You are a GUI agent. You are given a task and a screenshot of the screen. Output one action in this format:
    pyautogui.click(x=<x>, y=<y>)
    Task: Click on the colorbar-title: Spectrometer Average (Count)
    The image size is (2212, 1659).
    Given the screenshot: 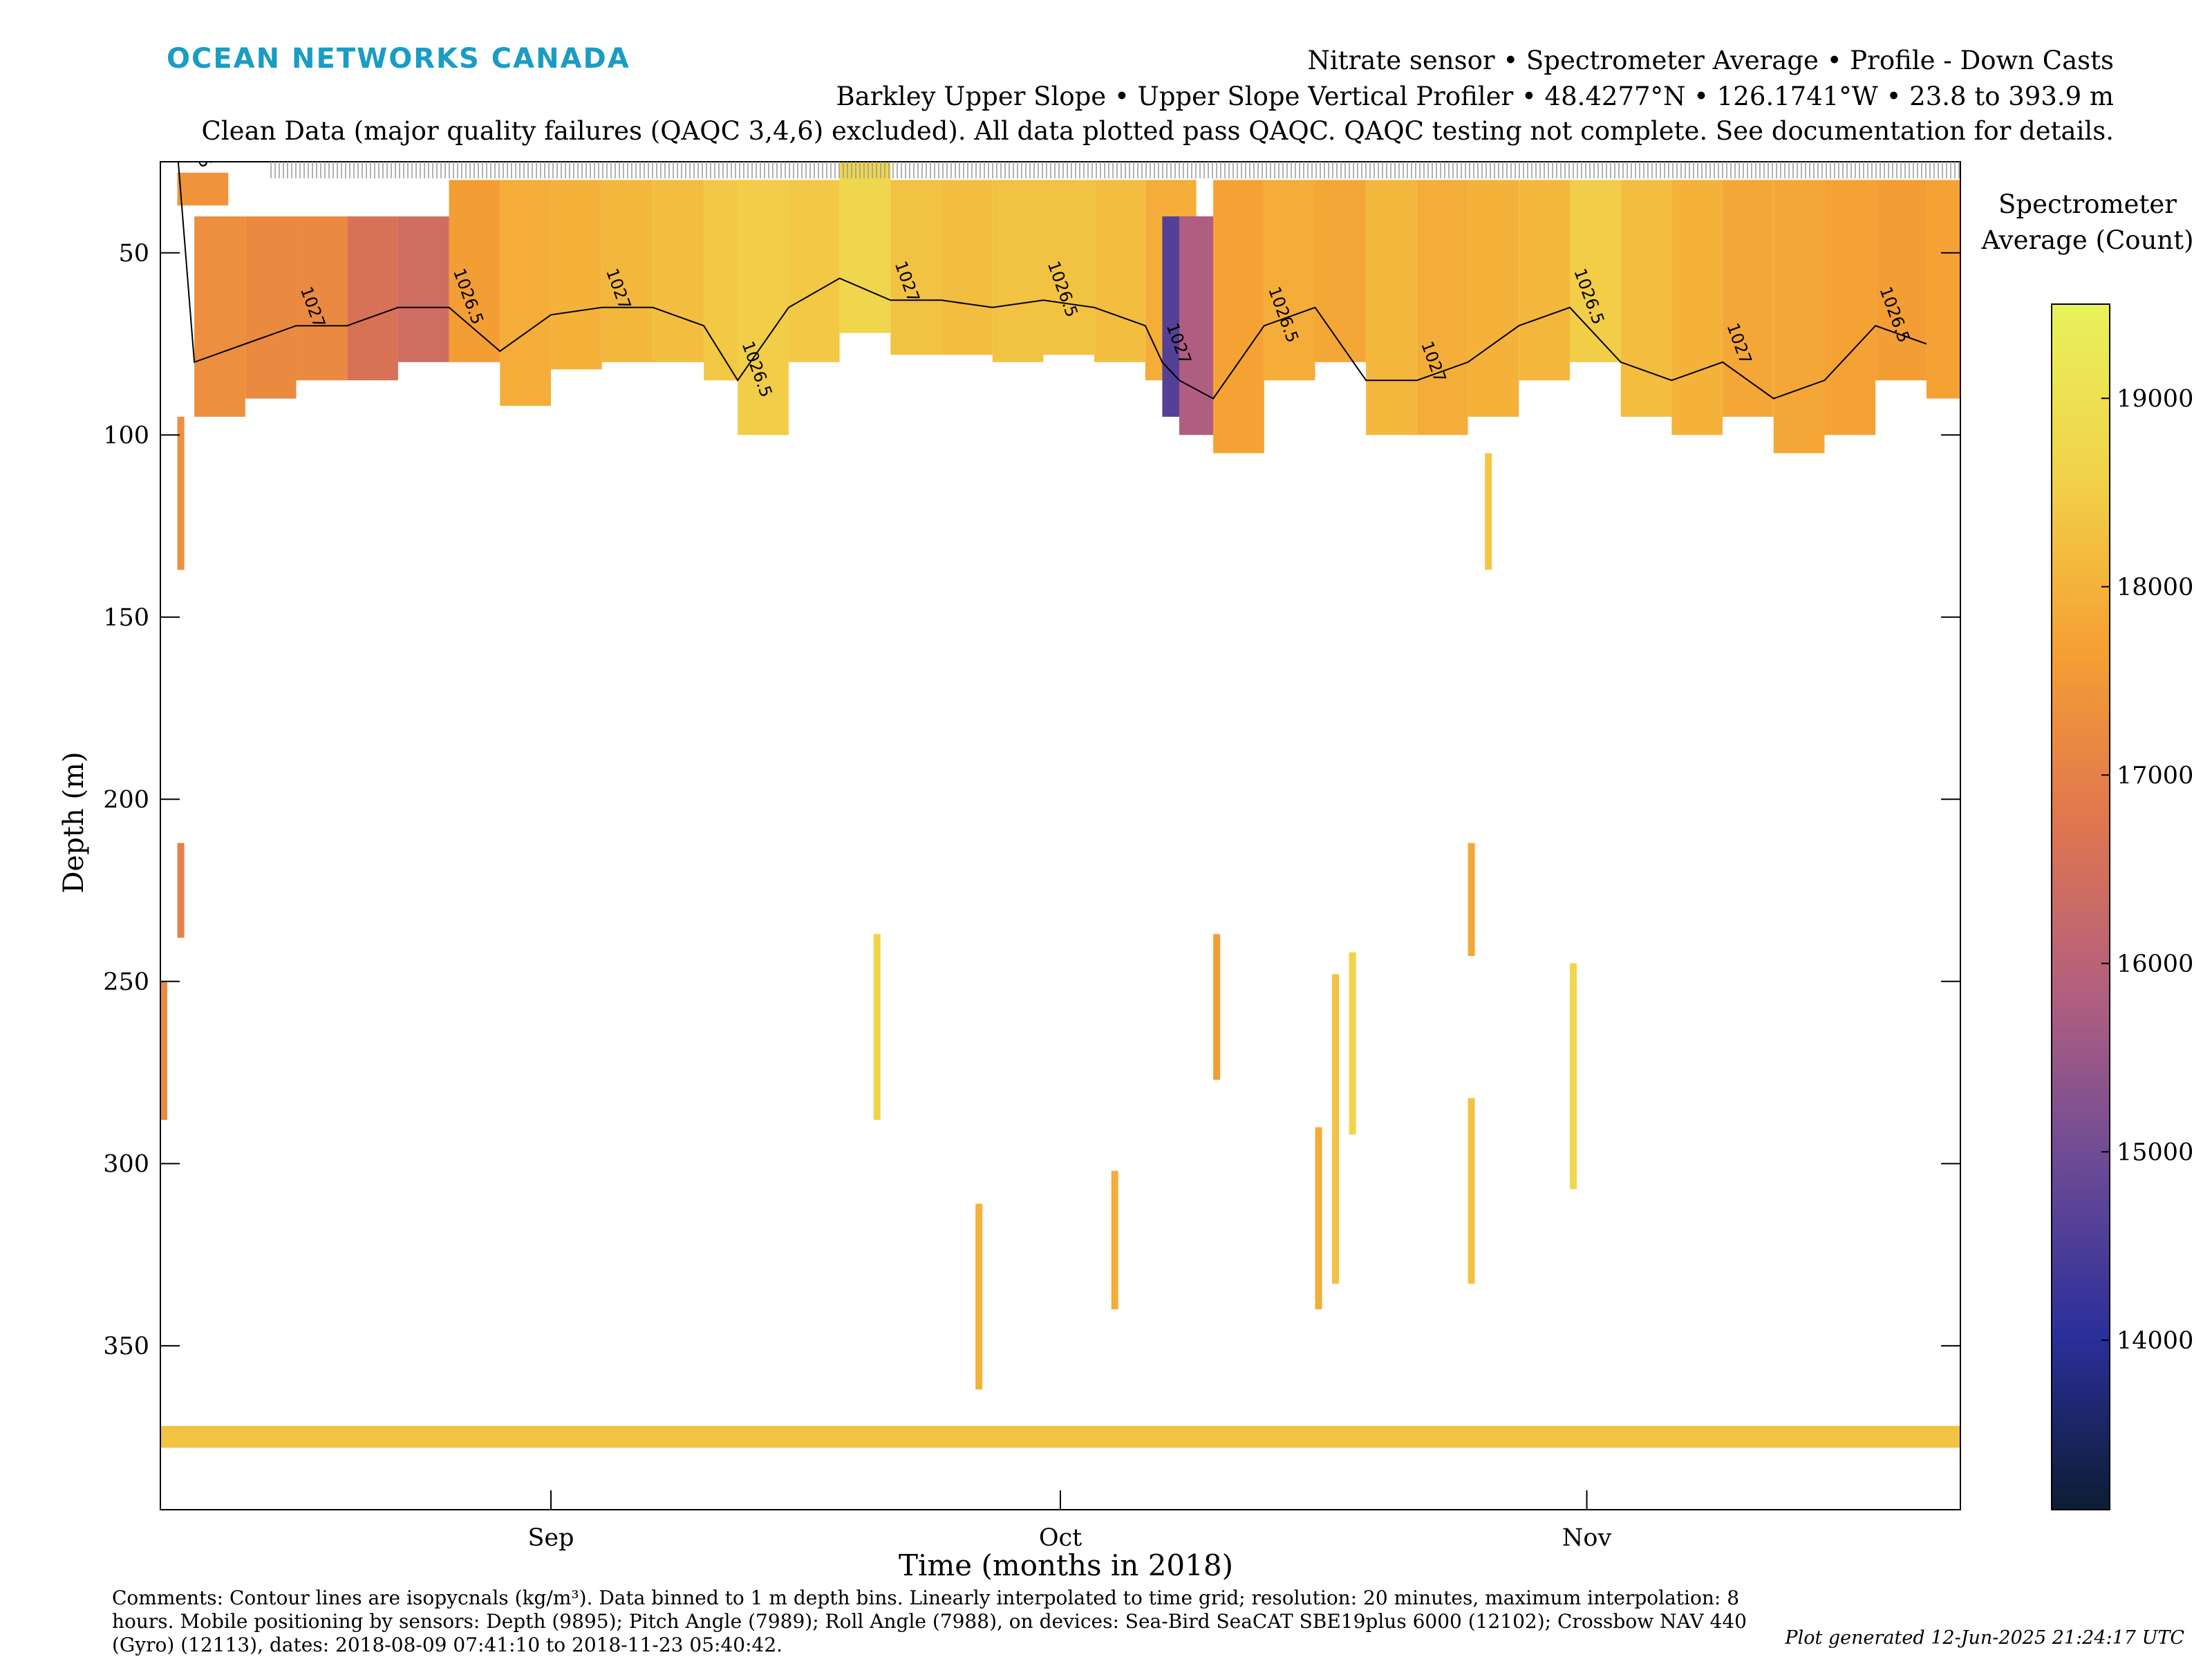 What is the action you would take?
    pyautogui.click(x=2088, y=222)
    